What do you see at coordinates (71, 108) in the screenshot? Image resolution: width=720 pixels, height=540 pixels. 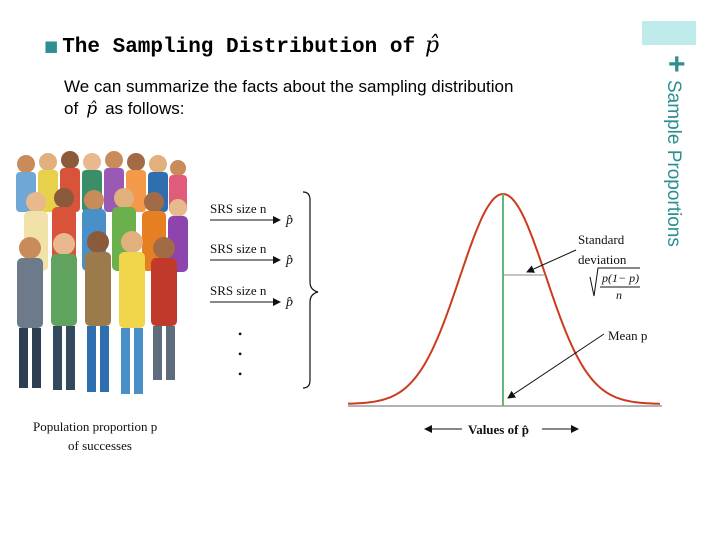 I see `intro-prefix: of` at bounding box center [71, 108].